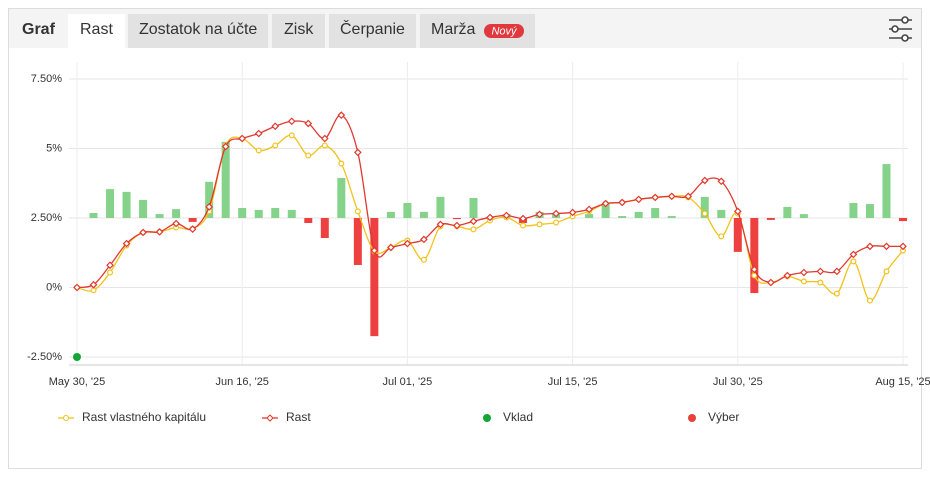 The image size is (930, 481). I want to click on tab-label: Zostatok na účte, so click(198, 29).